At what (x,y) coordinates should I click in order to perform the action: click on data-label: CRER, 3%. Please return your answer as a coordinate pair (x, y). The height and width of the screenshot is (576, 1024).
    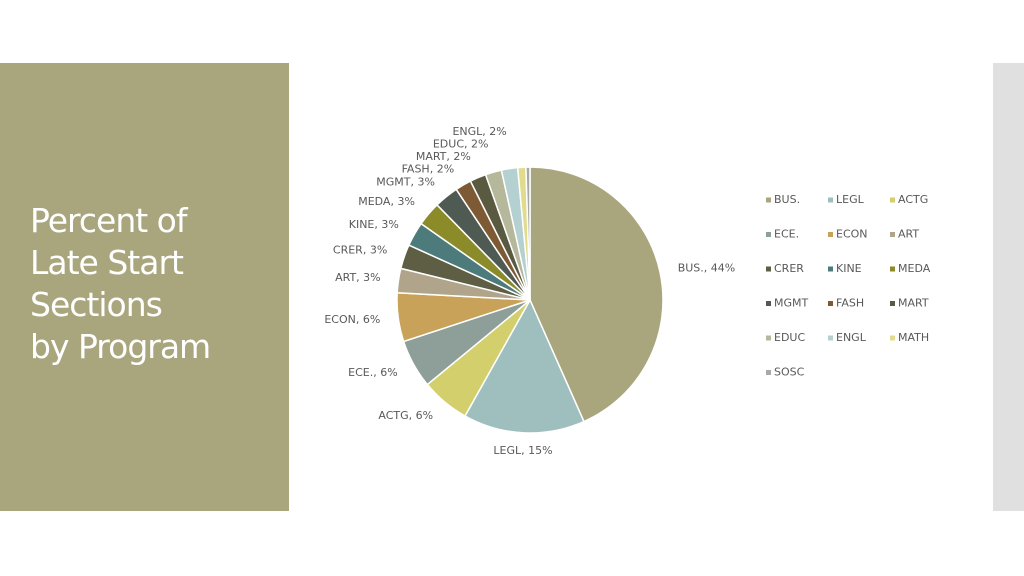
    Looking at the image, I should click on (360, 250).